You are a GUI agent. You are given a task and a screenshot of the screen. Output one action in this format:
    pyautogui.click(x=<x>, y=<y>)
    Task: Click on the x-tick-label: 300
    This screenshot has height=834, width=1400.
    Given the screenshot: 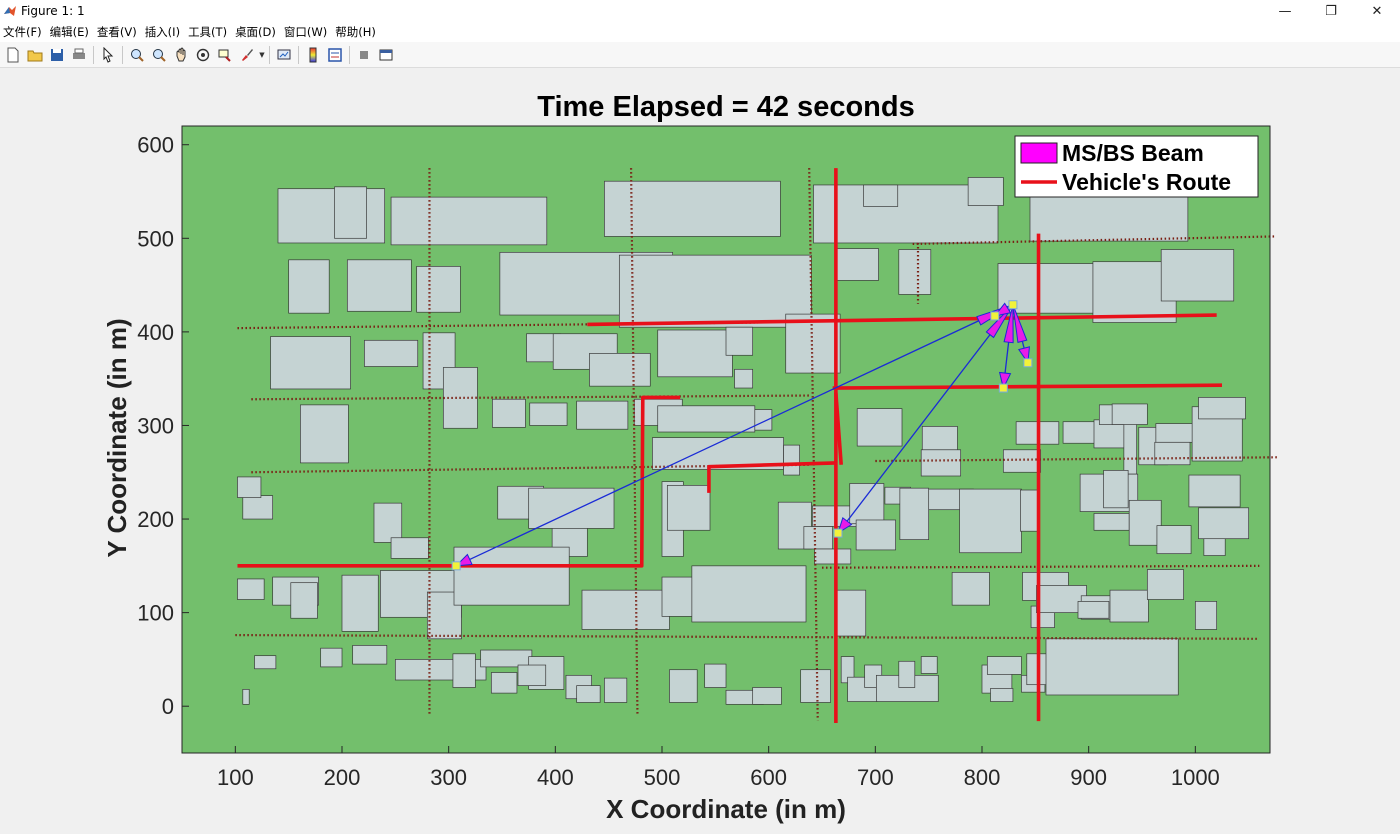 What is the action you would take?
    pyautogui.click(x=448, y=777)
    